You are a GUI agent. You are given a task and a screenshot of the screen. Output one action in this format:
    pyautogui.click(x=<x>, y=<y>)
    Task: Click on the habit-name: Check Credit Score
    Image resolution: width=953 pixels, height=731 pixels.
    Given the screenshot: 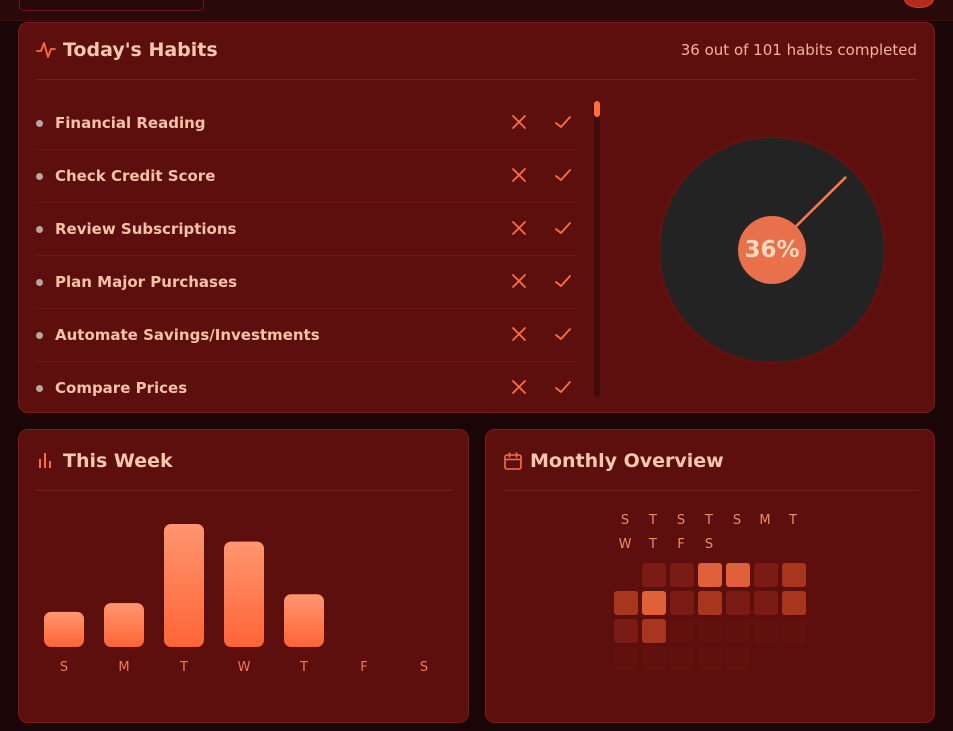 What is the action you would take?
    pyautogui.click(x=135, y=176)
    